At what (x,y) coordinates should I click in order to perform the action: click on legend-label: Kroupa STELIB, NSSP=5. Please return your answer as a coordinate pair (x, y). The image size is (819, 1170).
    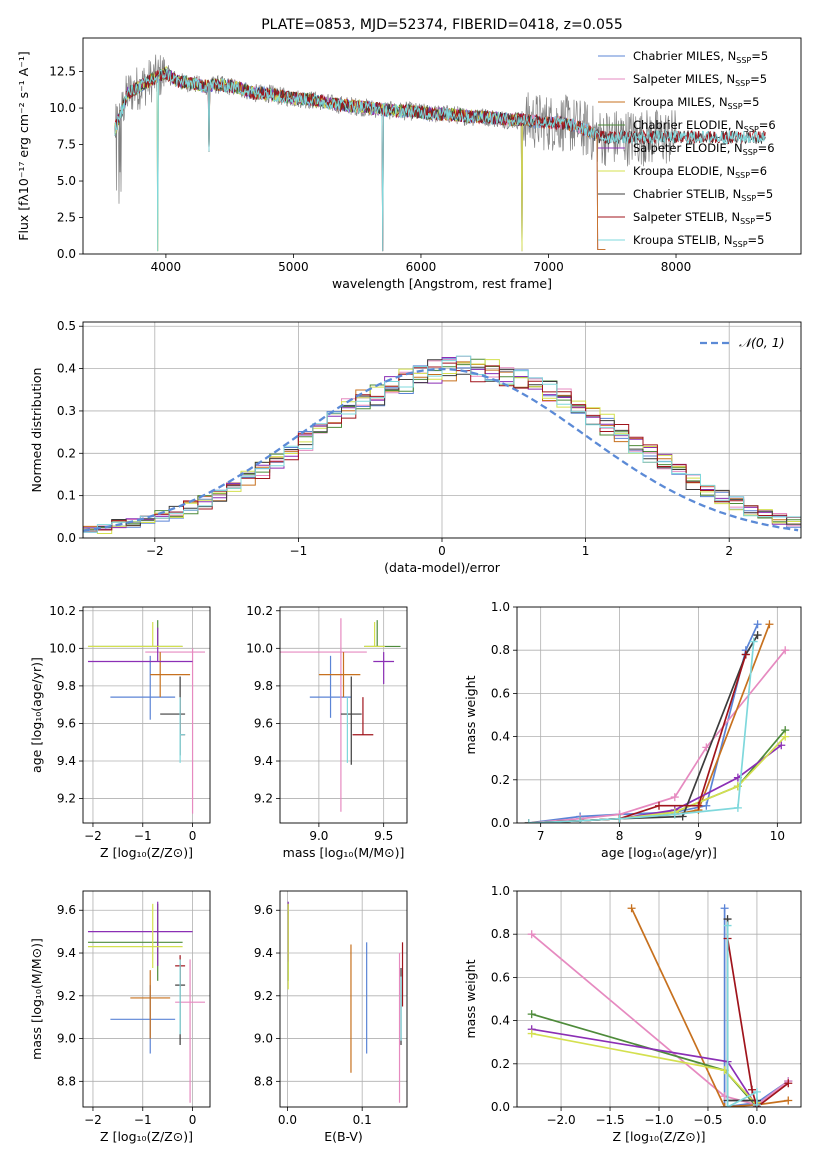
    Looking at the image, I should click on (698, 241).